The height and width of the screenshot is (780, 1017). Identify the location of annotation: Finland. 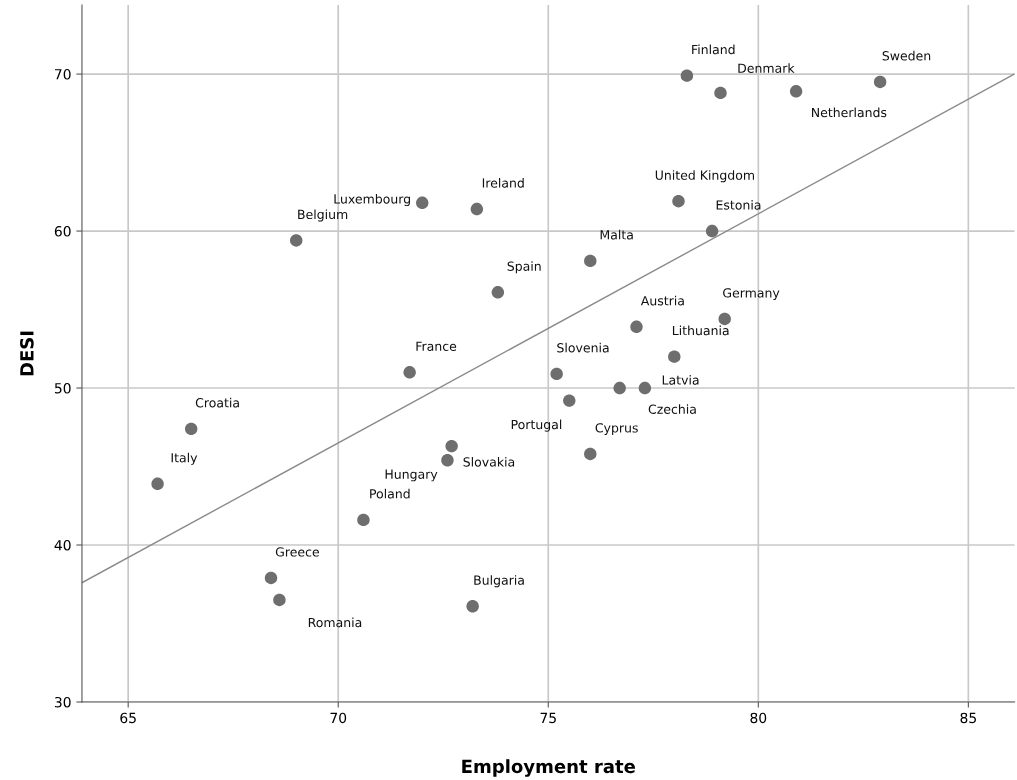
(713, 49).